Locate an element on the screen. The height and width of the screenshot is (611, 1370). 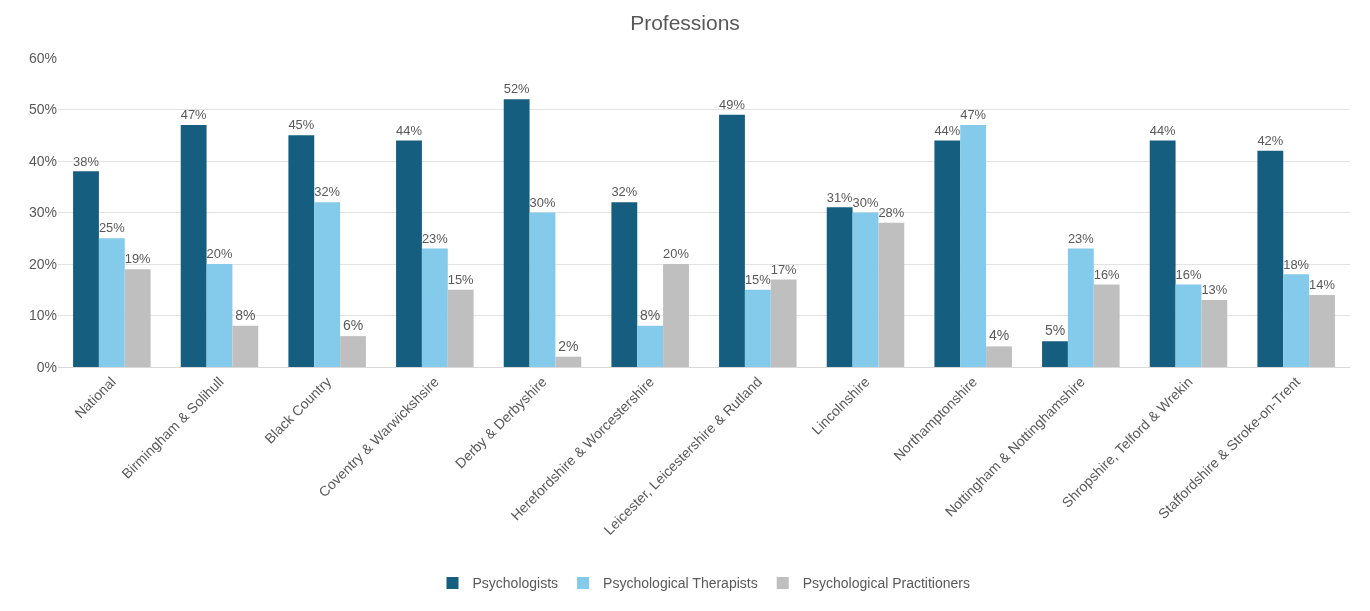
data-label: 18% is located at coordinates (1296, 264).